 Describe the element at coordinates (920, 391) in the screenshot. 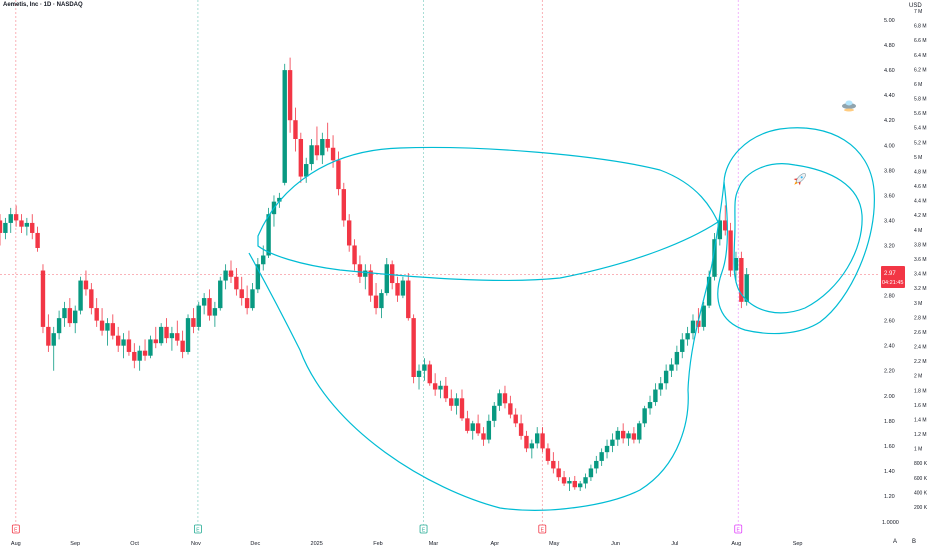

I see `volume-tick: 1.8 M` at that location.